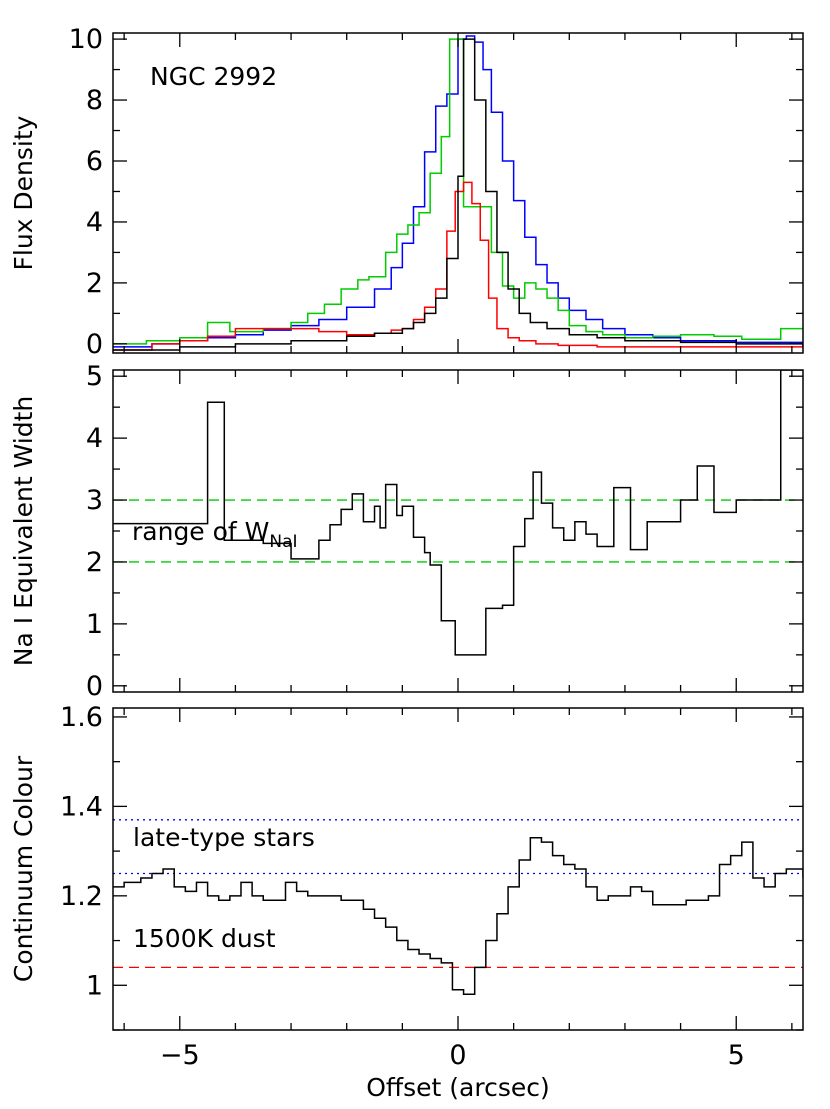  Describe the element at coordinates (224, 837) in the screenshot. I see `late-type-label: late-type stars` at that location.